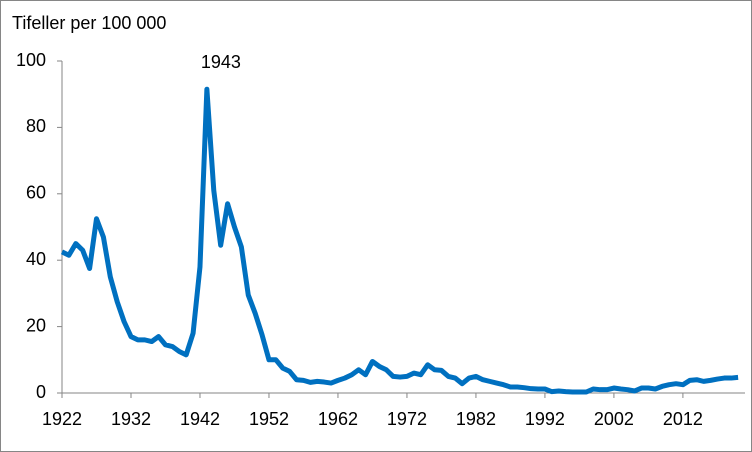 The height and width of the screenshot is (452, 752). Describe the element at coordinates (221, 62) in the screenshot. I see `annotation: 1943` at that location.